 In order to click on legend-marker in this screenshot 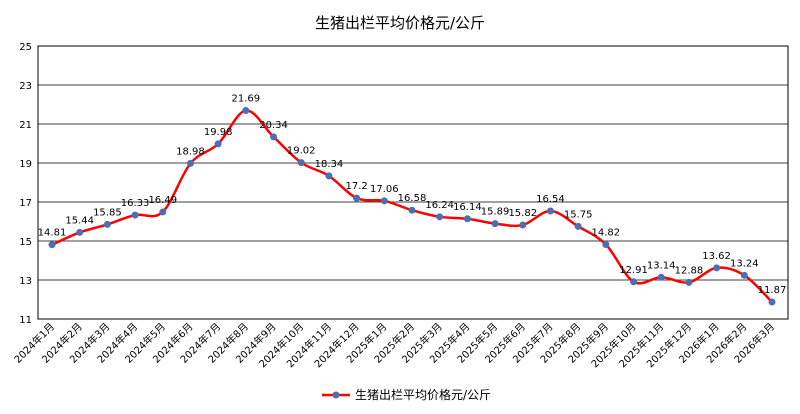, I will do `click(336, 395)`.